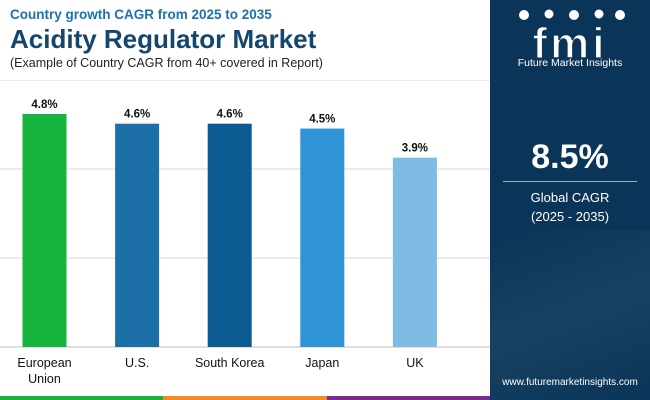 This screenshot has width=650, height=400. Describe the element at coordinates (163, 39) in the screenshot. I see `chart-title: Acidity Regulator Market` at that location.